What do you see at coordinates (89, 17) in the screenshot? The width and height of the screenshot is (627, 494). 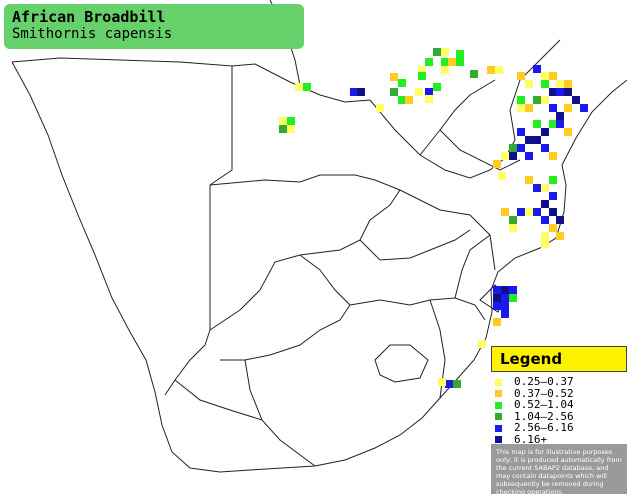 I see `title: African Broadbill` at bounding box center [89, 17].